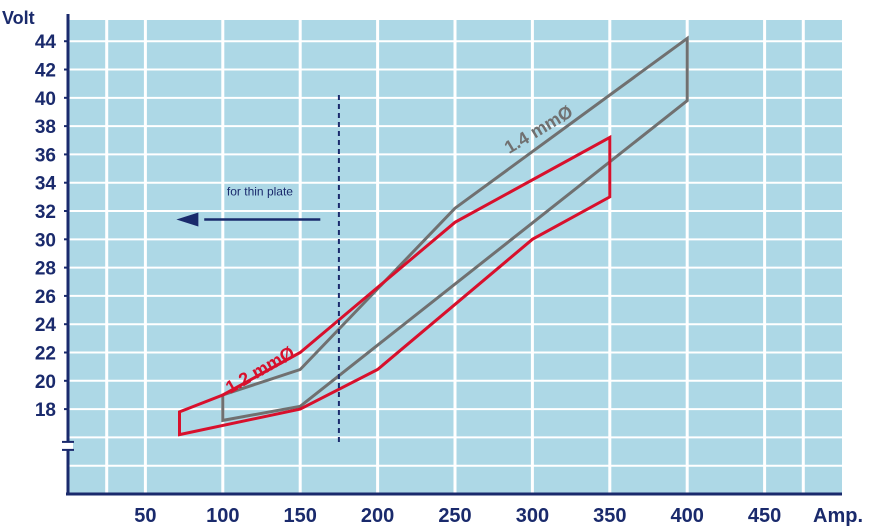  I want to click on x-tick-label: 400, so click(687, 516).